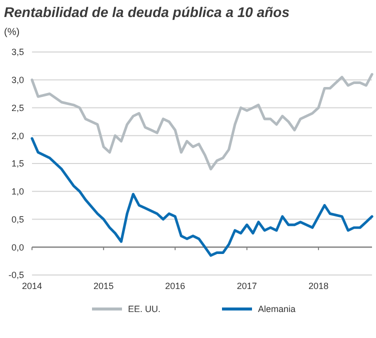 The height and width of the screenshot is (338, 376). What do you see at coordinates (17, 191) in the screenshot?
I see `y-tick-label: 1,0` at bounding box center [17, 191].